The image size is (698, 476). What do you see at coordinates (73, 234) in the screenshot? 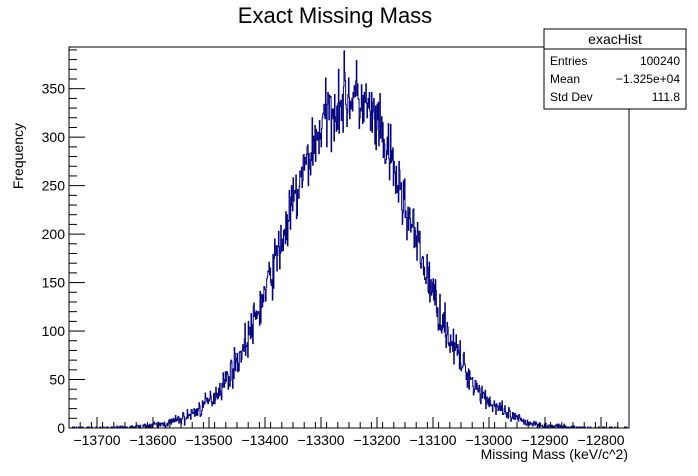
I see `y-minor-ticks` at bounding box center [73, 234].